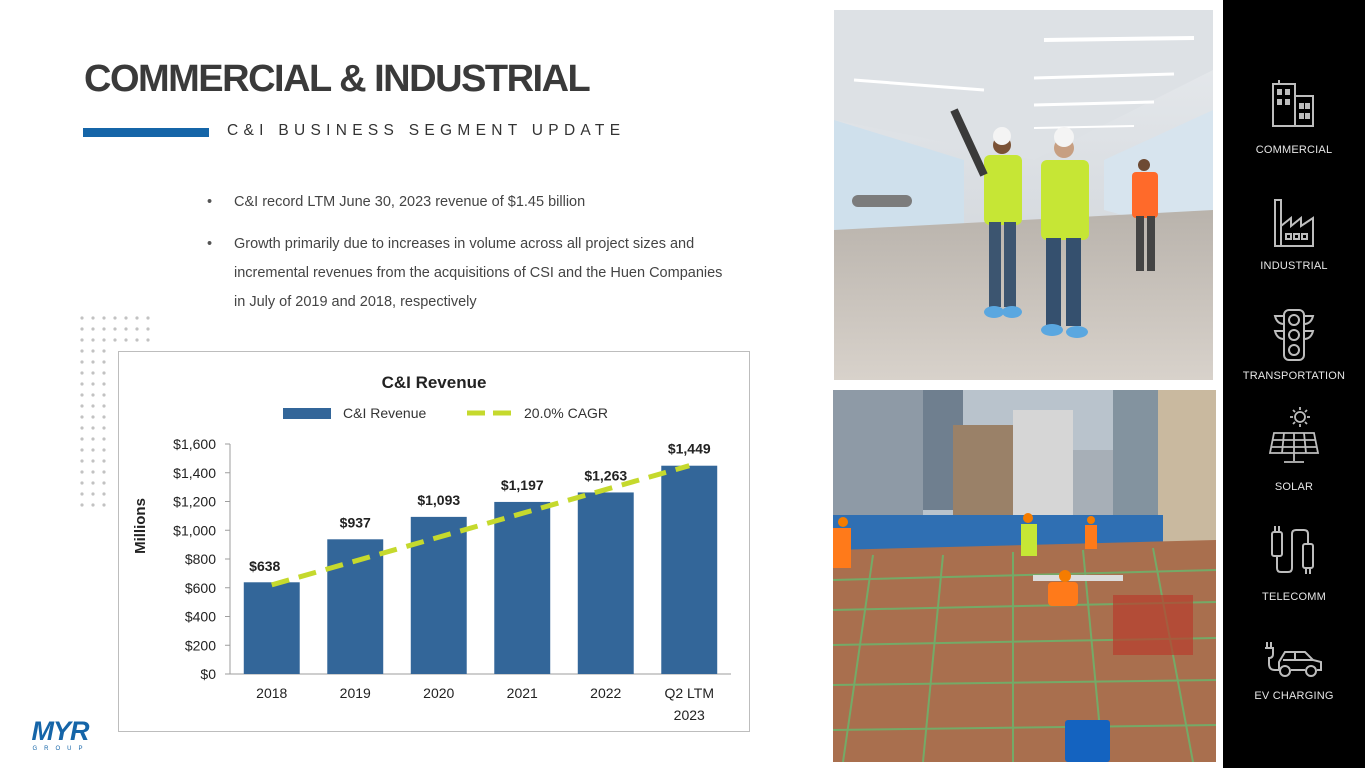 The image size is (1365, 768). Describe the element at coordinates (689, 704) in the screenshot. I see `x-tick-label: Q2 LTM 2023` at that location.